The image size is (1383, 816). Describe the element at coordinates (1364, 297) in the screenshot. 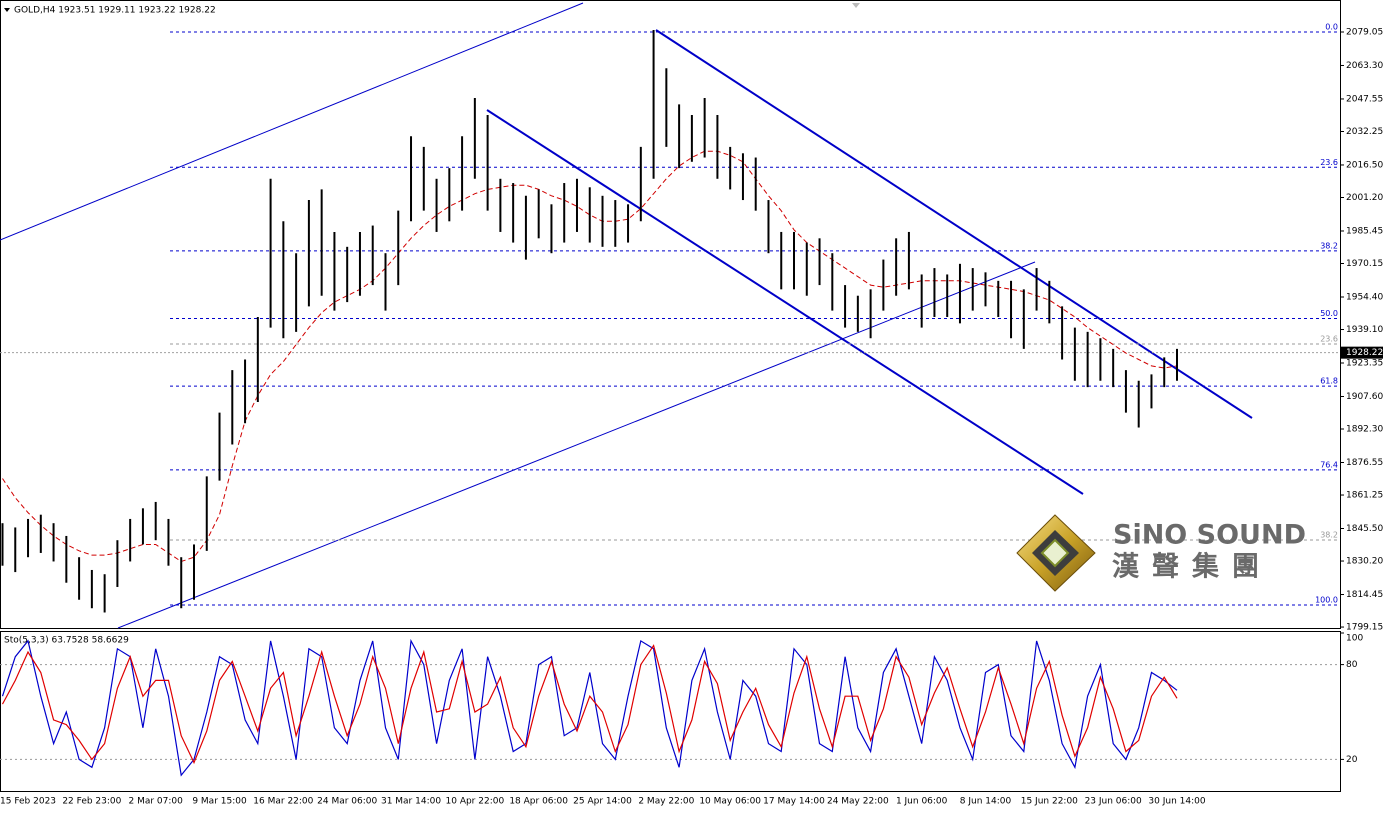

I see `y-tick-label: 1954.40` at that location.